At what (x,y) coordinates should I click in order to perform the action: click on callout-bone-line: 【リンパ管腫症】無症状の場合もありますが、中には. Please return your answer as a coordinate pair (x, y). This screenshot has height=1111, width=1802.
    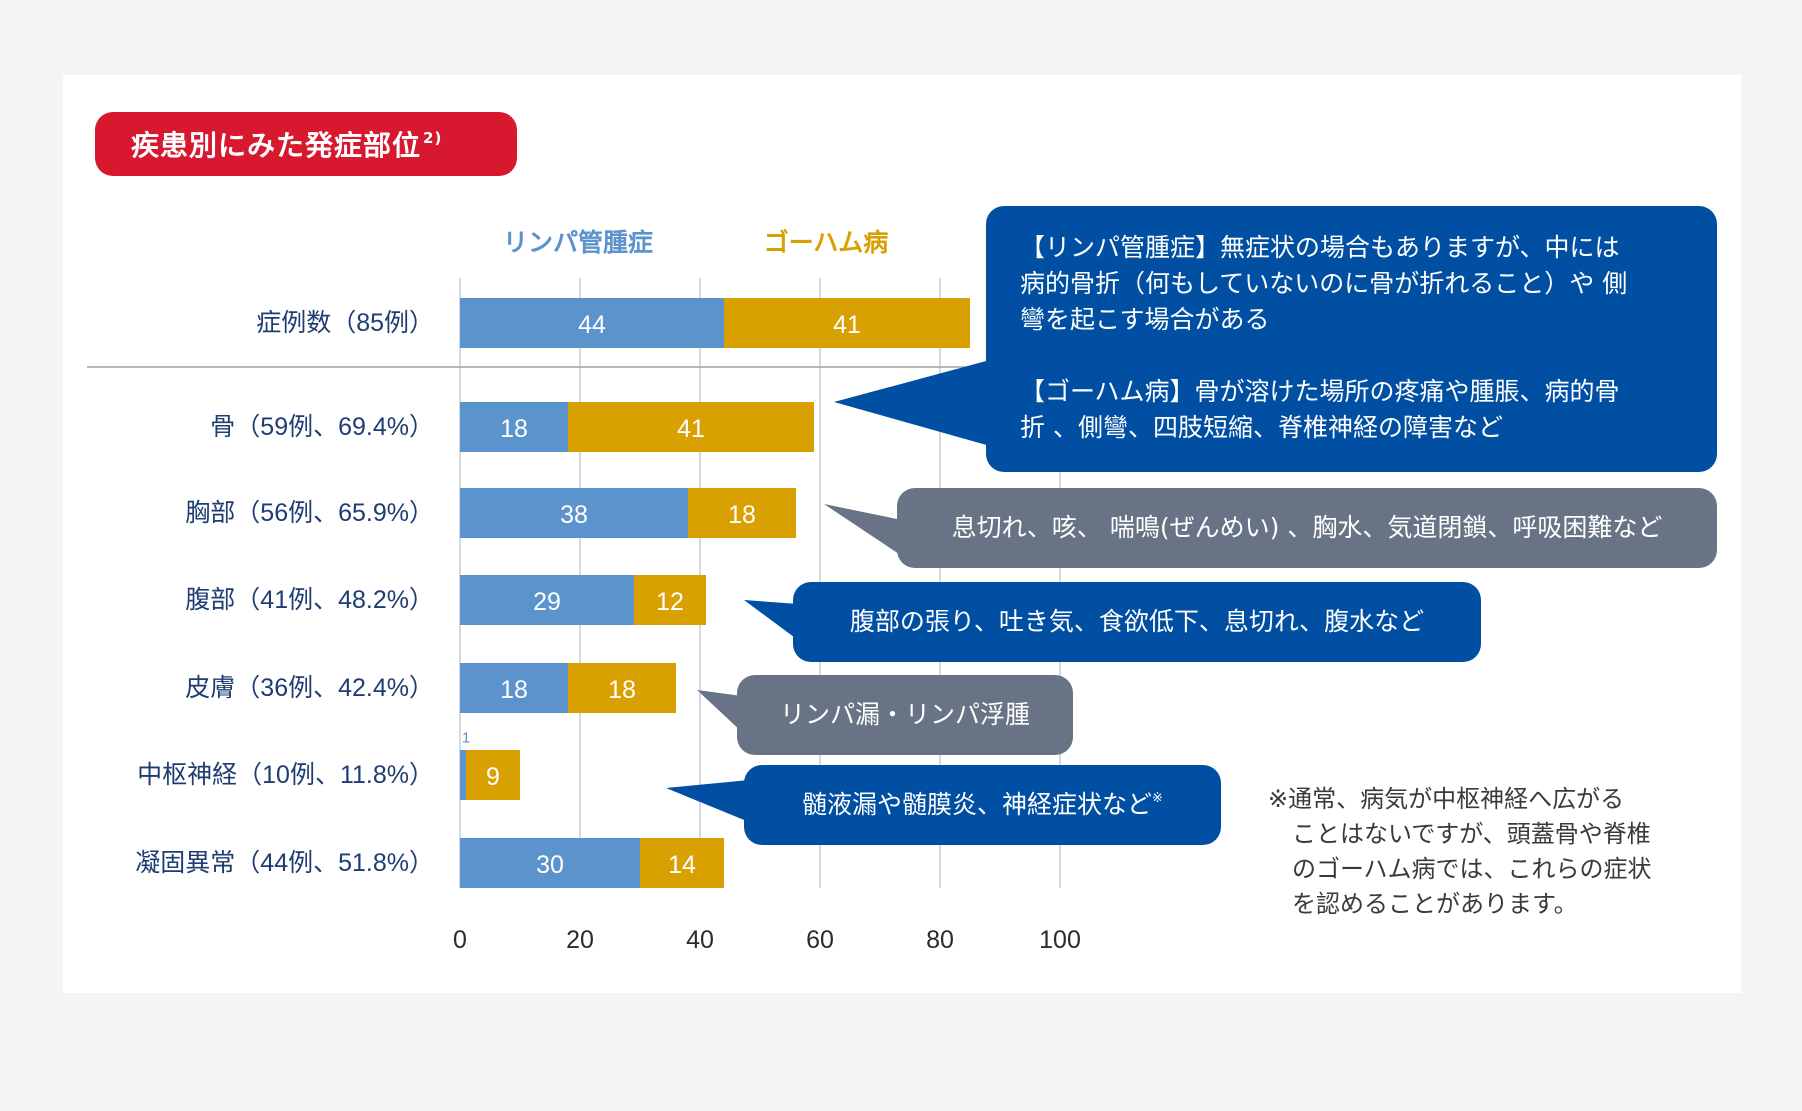
    Looking at the image, I should click on (1320, 247).